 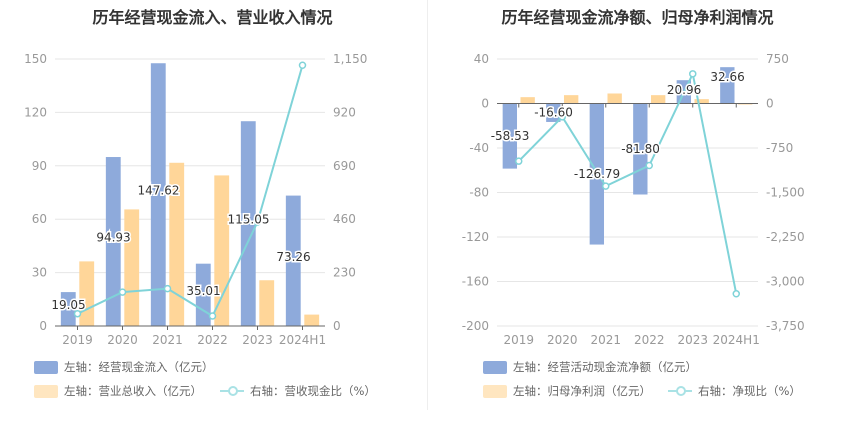 I want to click on right-axis-tick-label: -750, so click(x=779, y=148).